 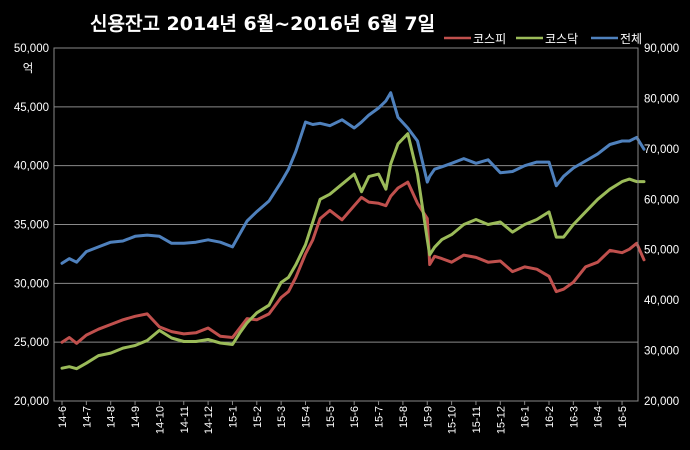 What do you see at coordinates (31, 402) in the screenshot?
I see `left-y-tick-label: 20,000` at bounding box center [31, 402].